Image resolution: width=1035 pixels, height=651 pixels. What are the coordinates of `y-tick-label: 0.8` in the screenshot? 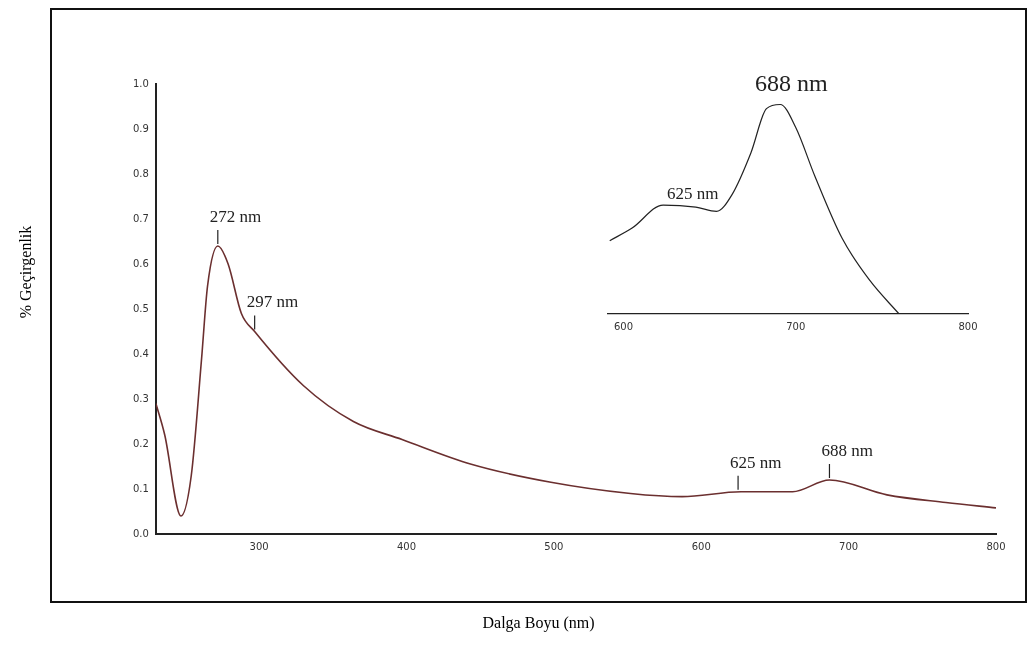 It's located at (141, 173).